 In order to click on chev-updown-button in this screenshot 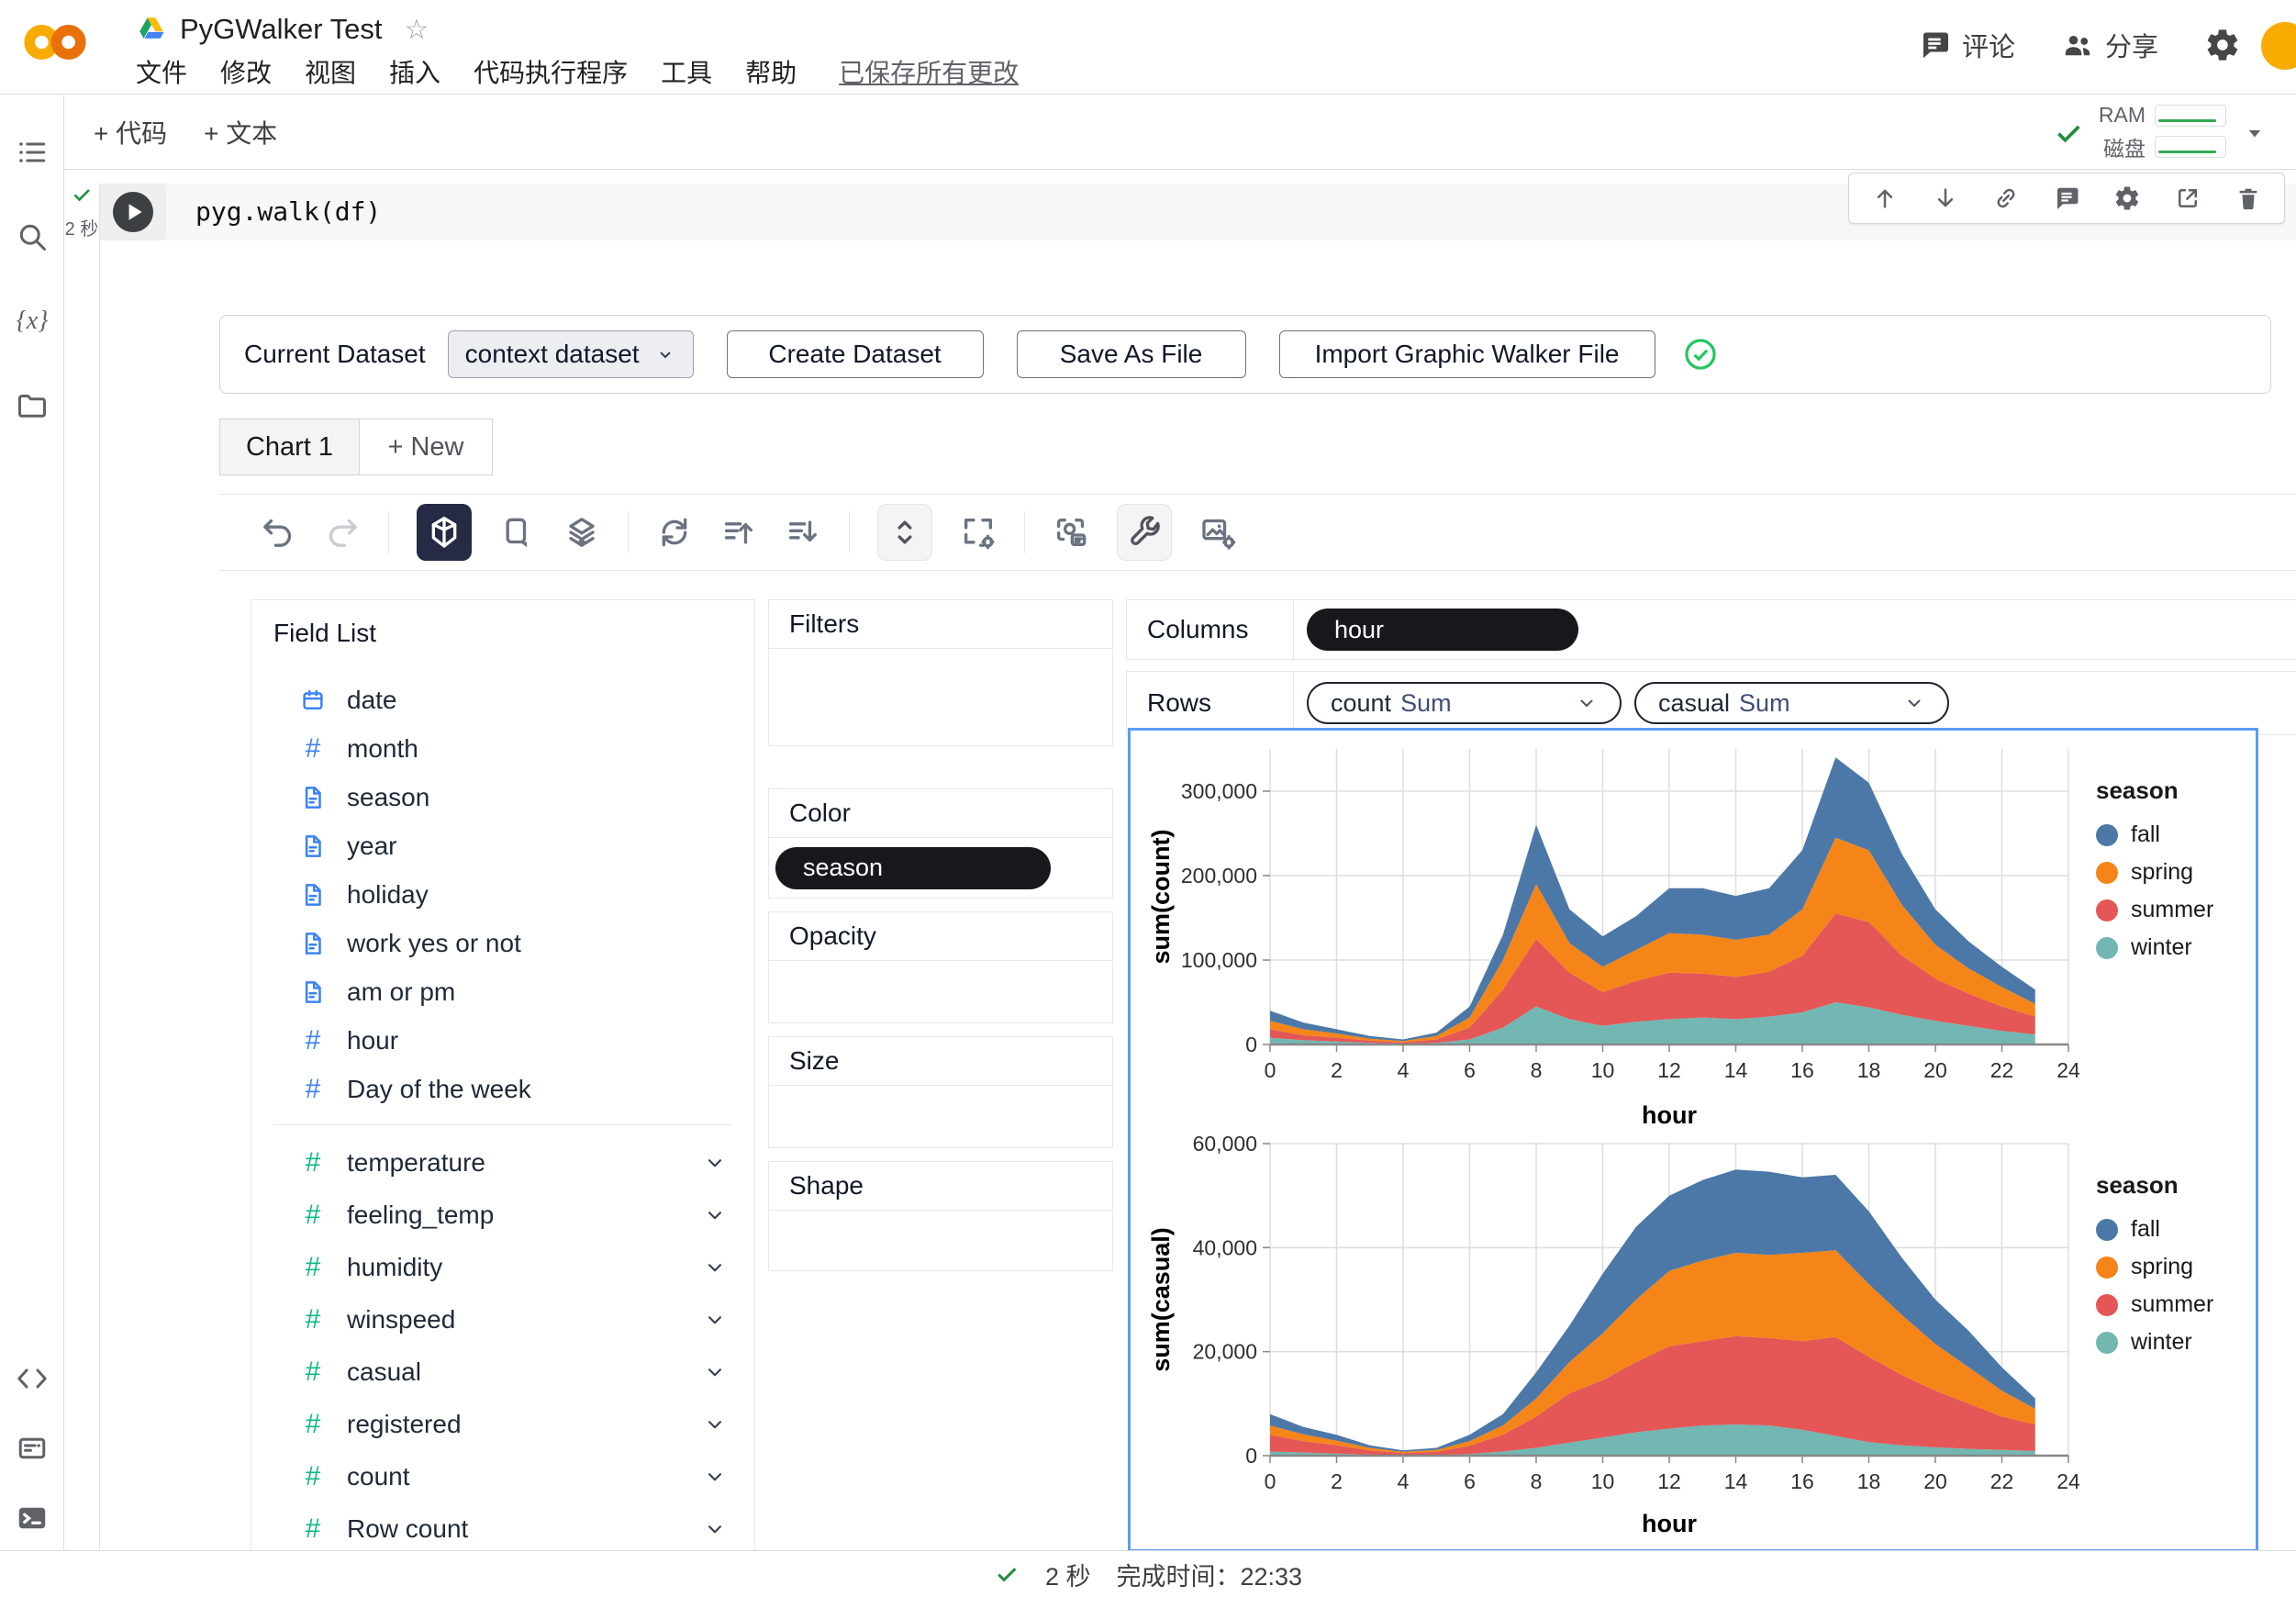, I will do `click(904, 533)`.